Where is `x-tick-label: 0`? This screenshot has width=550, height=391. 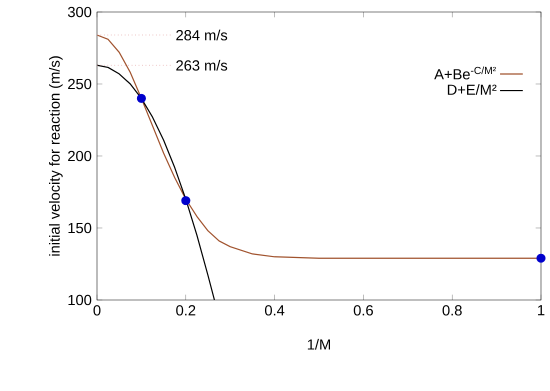 x-tick-label: 0 is located at coordinates (96, 310).